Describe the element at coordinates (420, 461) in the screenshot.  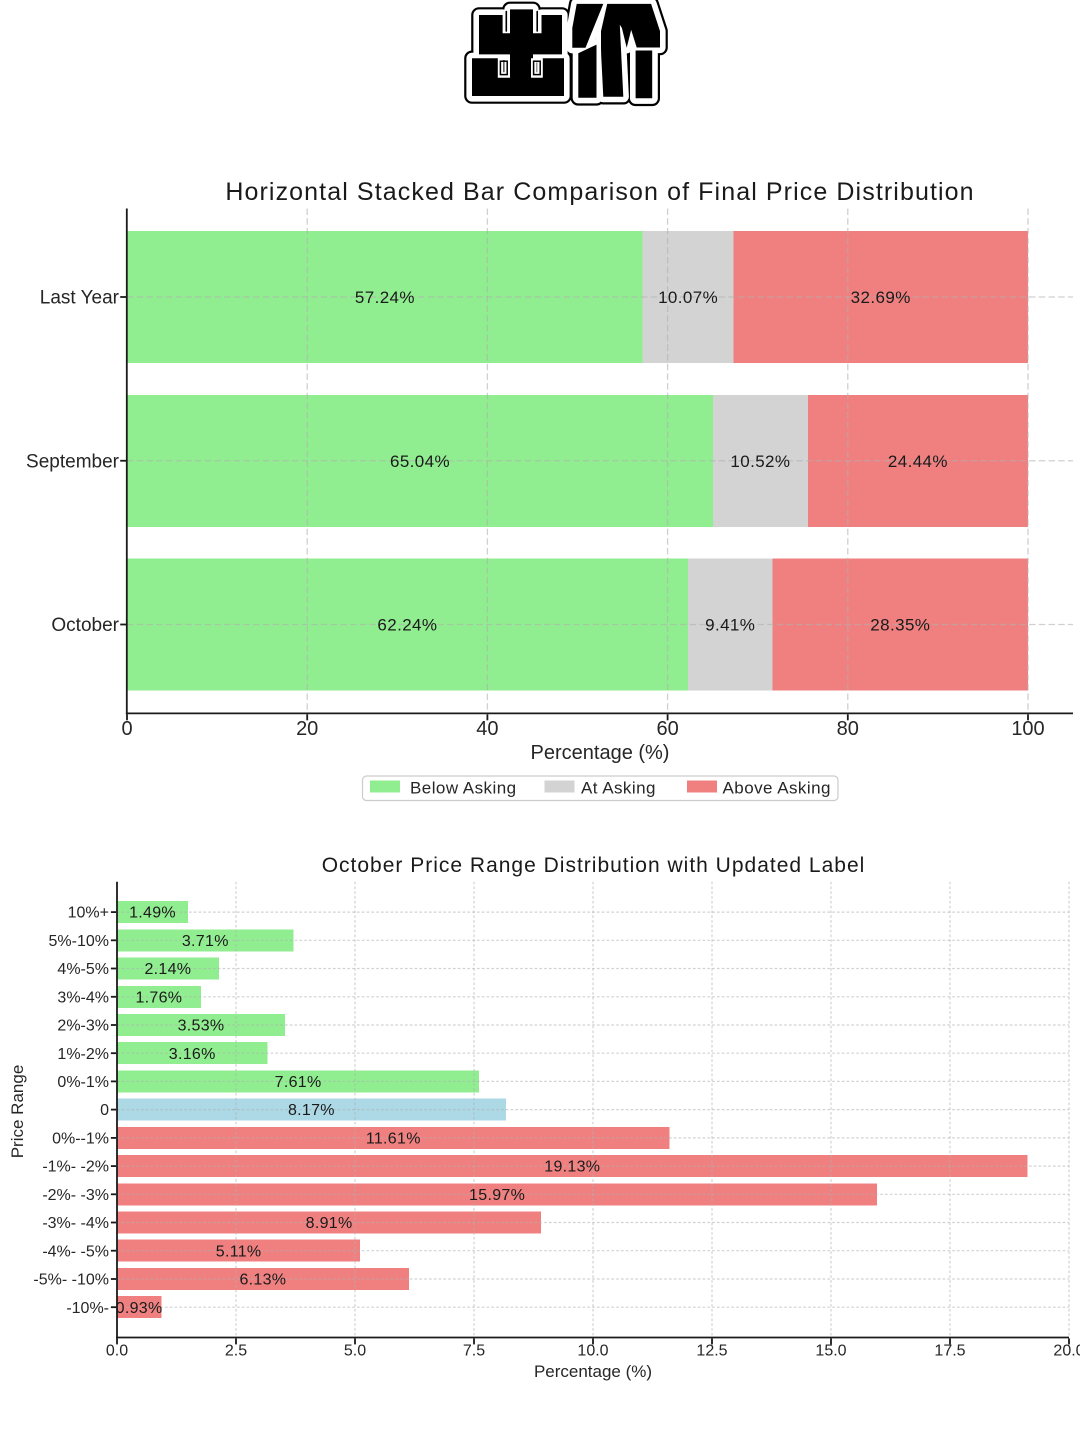
I see `svg-text: 65.04%` at that location.